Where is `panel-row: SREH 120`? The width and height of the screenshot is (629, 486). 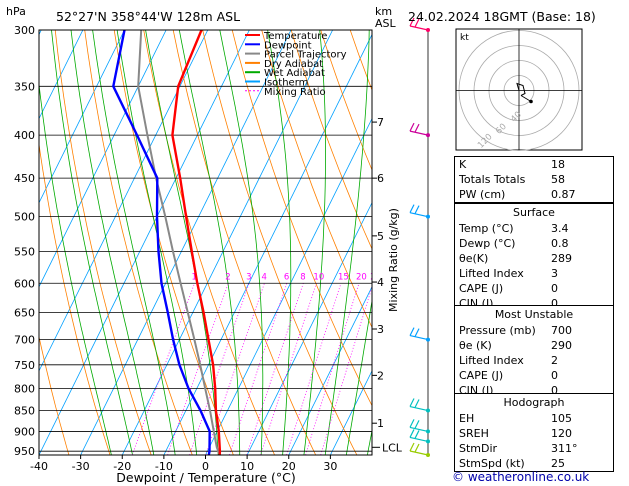
panel-row: SREH 120 is located at coordinates (534, 433).